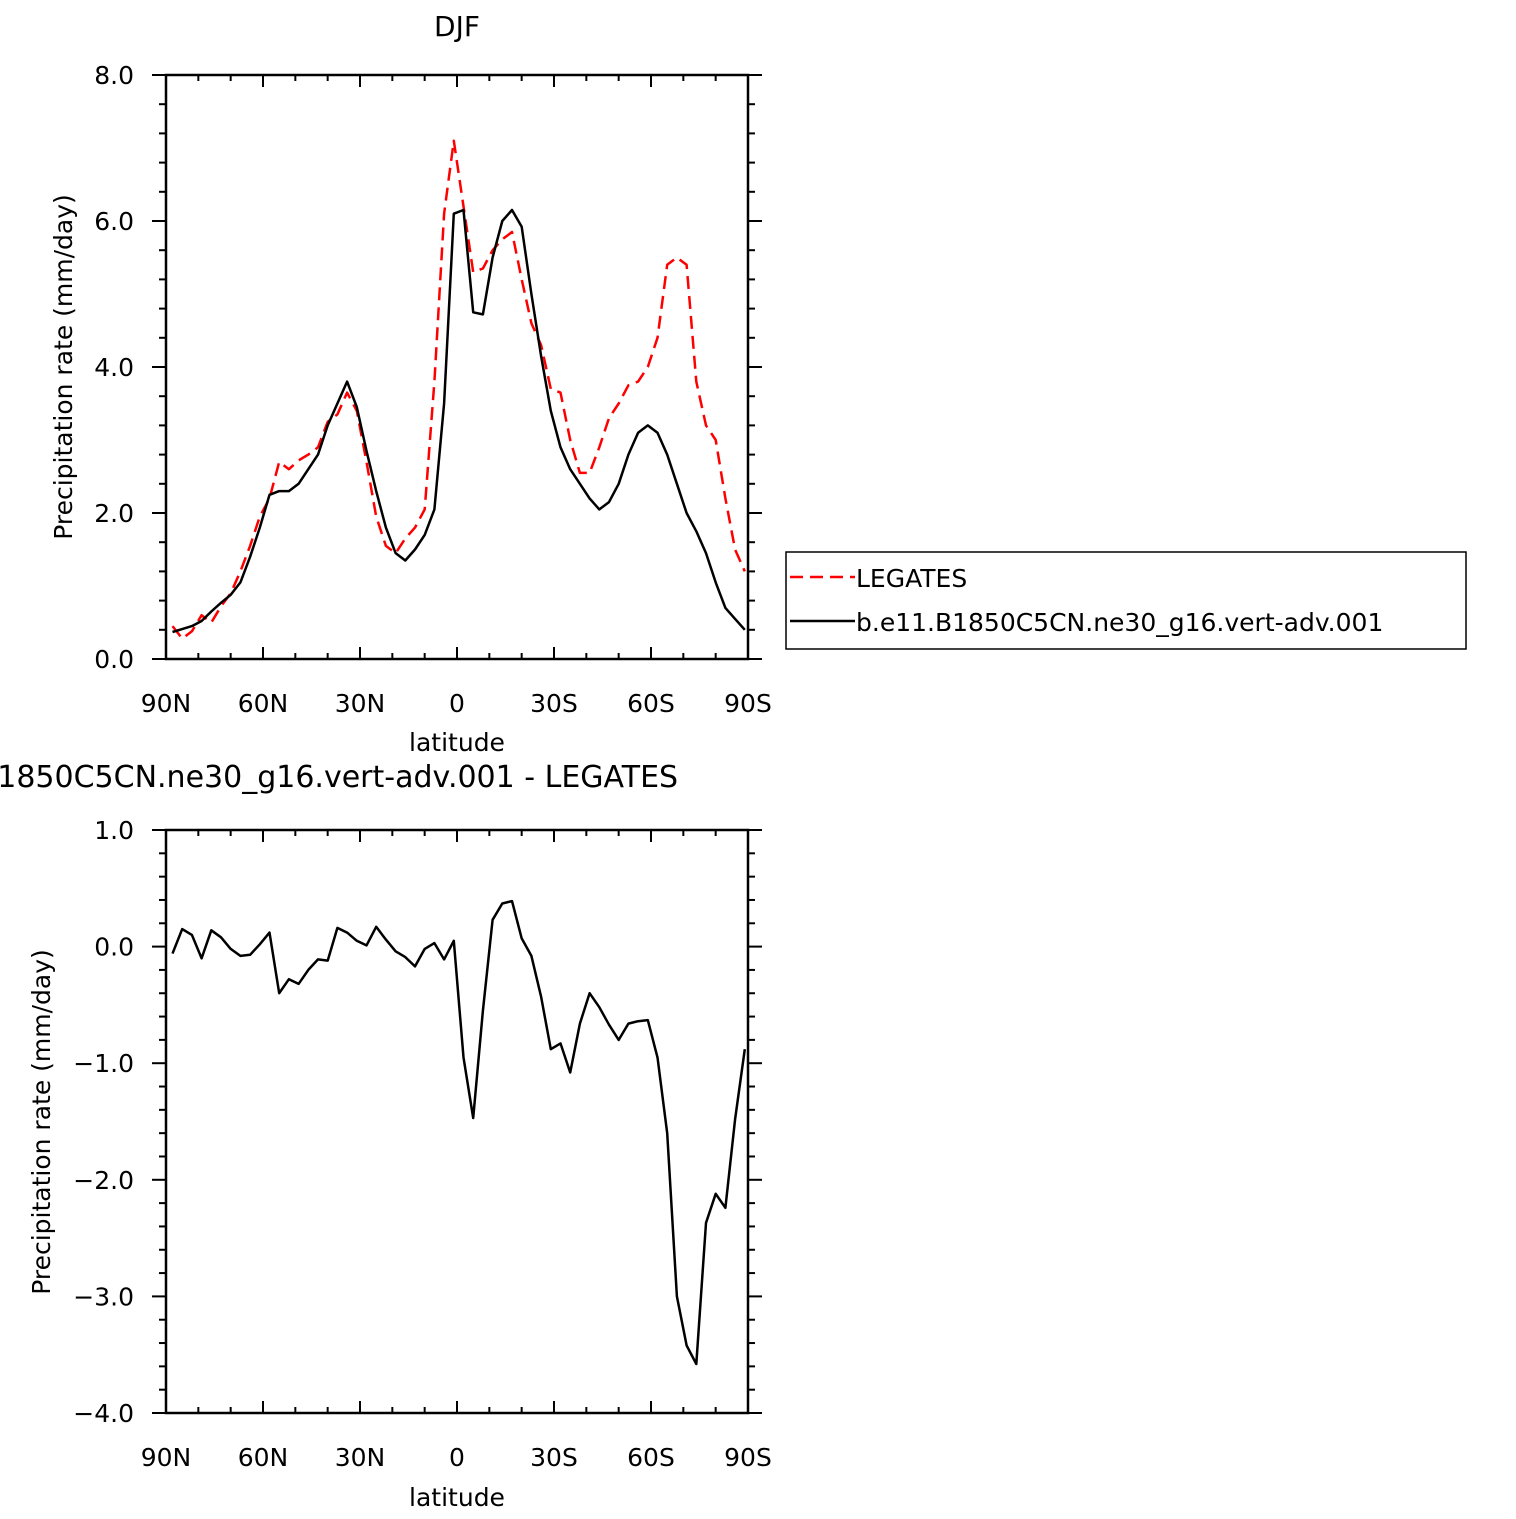 This screenshot has width=1516, height=1519. Describe the element at coordinates (103, 1413) in the screenshot. I see `bottom-y-tick-label: −4.0` at that location.